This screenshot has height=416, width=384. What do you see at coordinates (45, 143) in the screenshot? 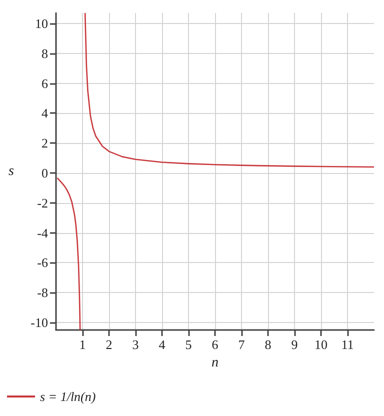
I see `y-tick-label: 2` at bounding box center [45, 143].